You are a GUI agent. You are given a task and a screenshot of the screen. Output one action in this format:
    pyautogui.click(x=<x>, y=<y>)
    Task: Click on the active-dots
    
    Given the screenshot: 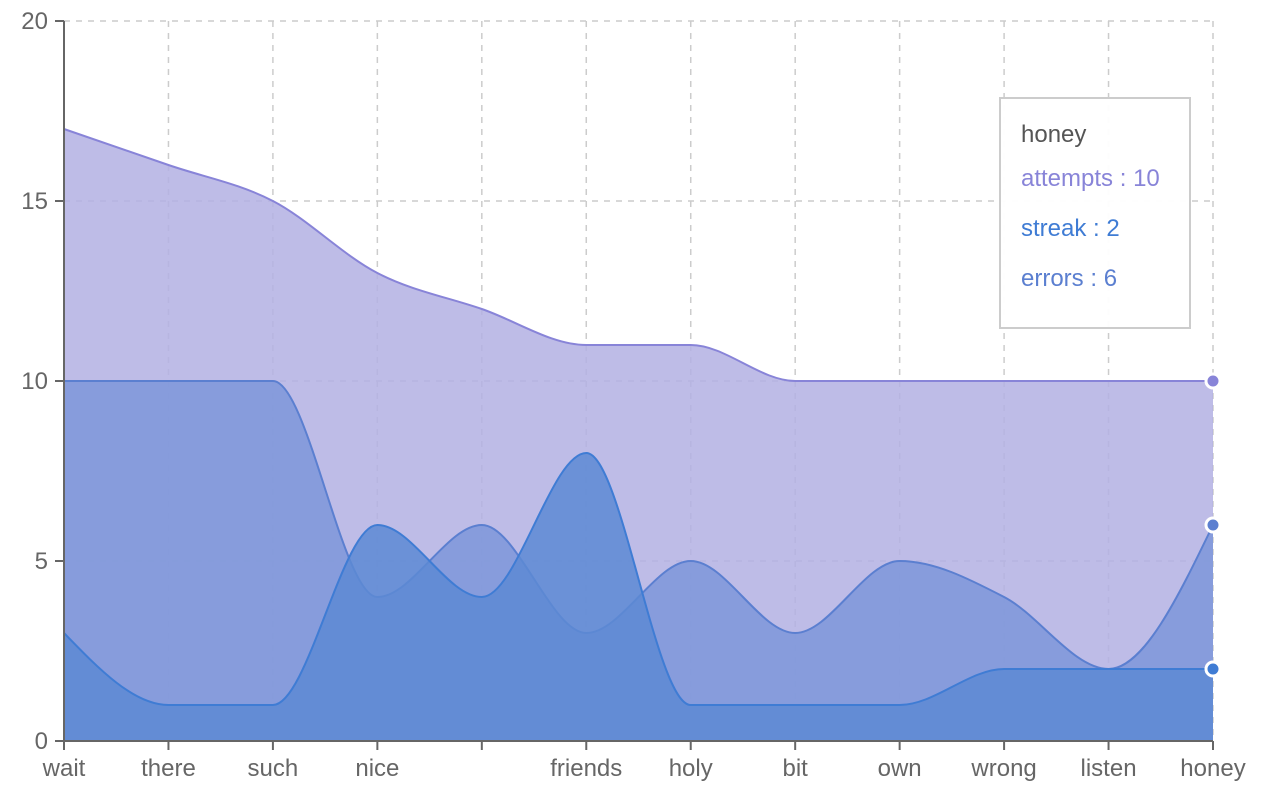 What is the action you would take?
    pyautogui.click(x=1213, y=525)
    